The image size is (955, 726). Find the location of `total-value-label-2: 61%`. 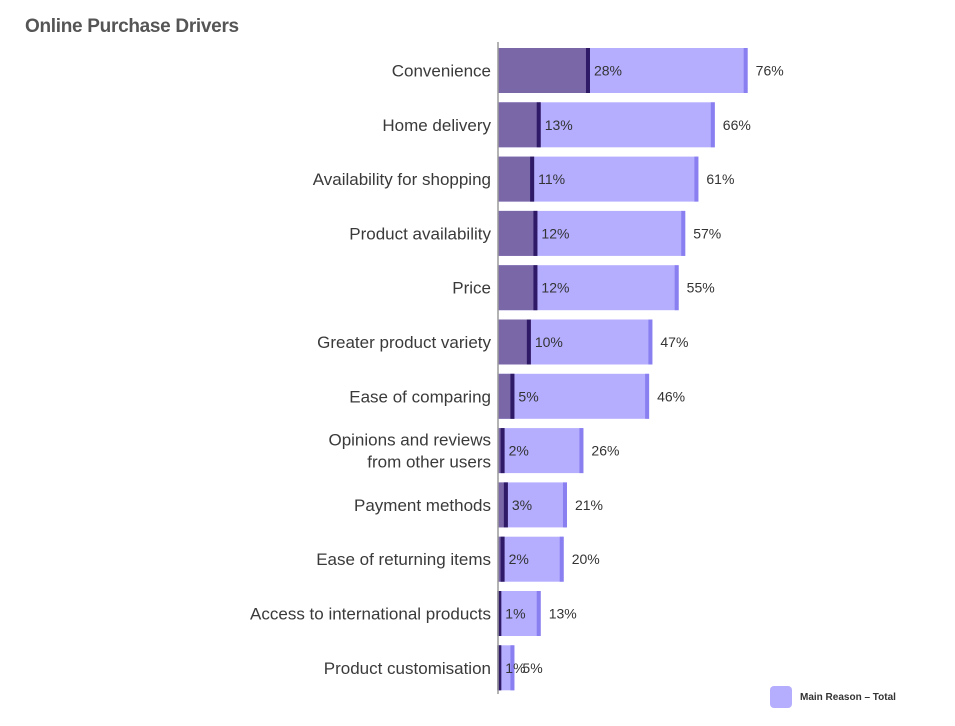

total-value-label-2: 61% is located at coordinates (720, 179).